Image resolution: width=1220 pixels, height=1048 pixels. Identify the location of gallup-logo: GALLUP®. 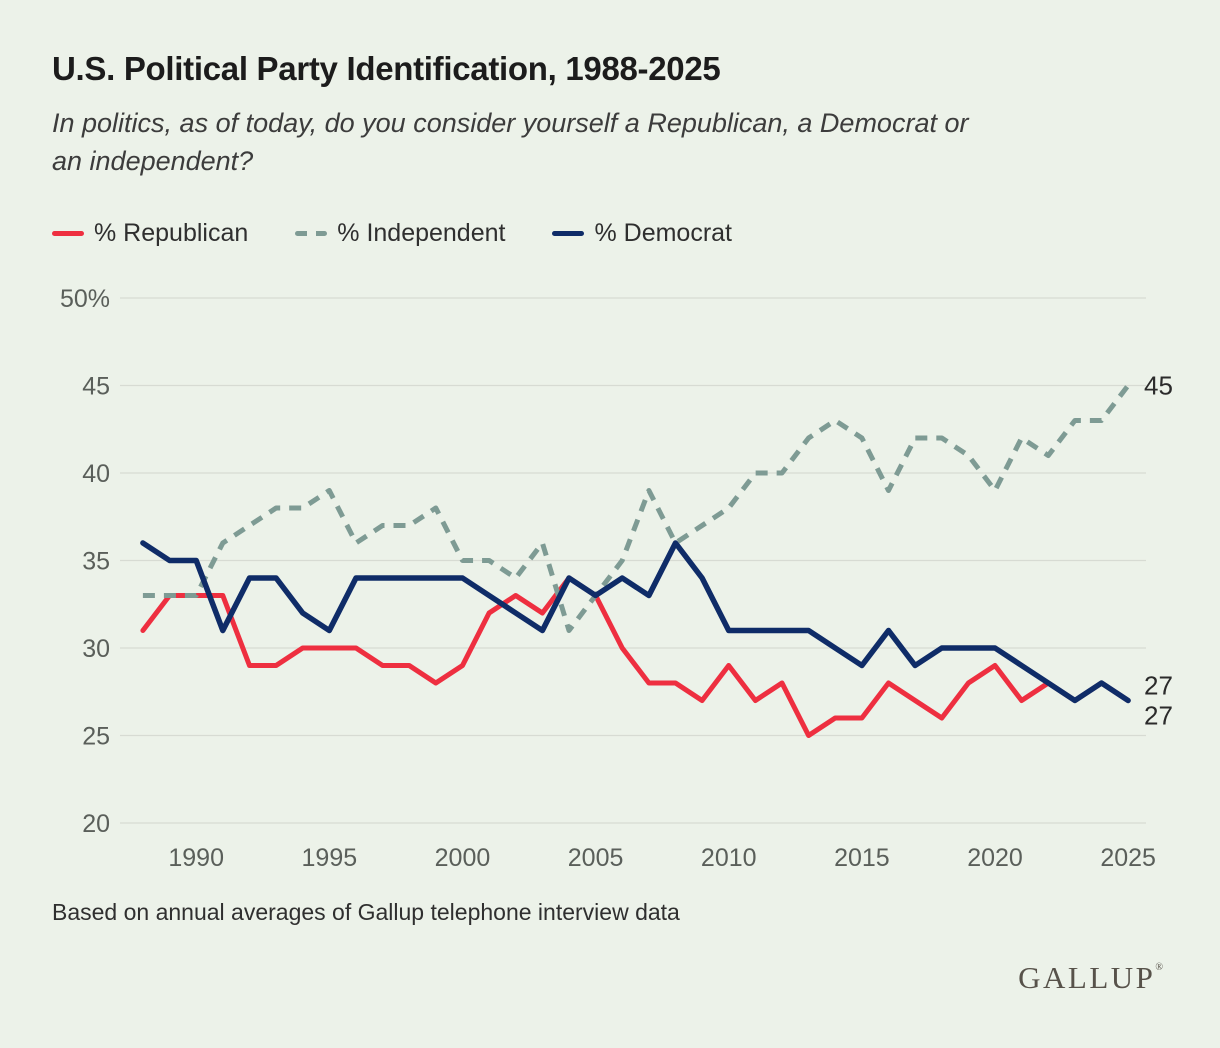
(1090, 978).